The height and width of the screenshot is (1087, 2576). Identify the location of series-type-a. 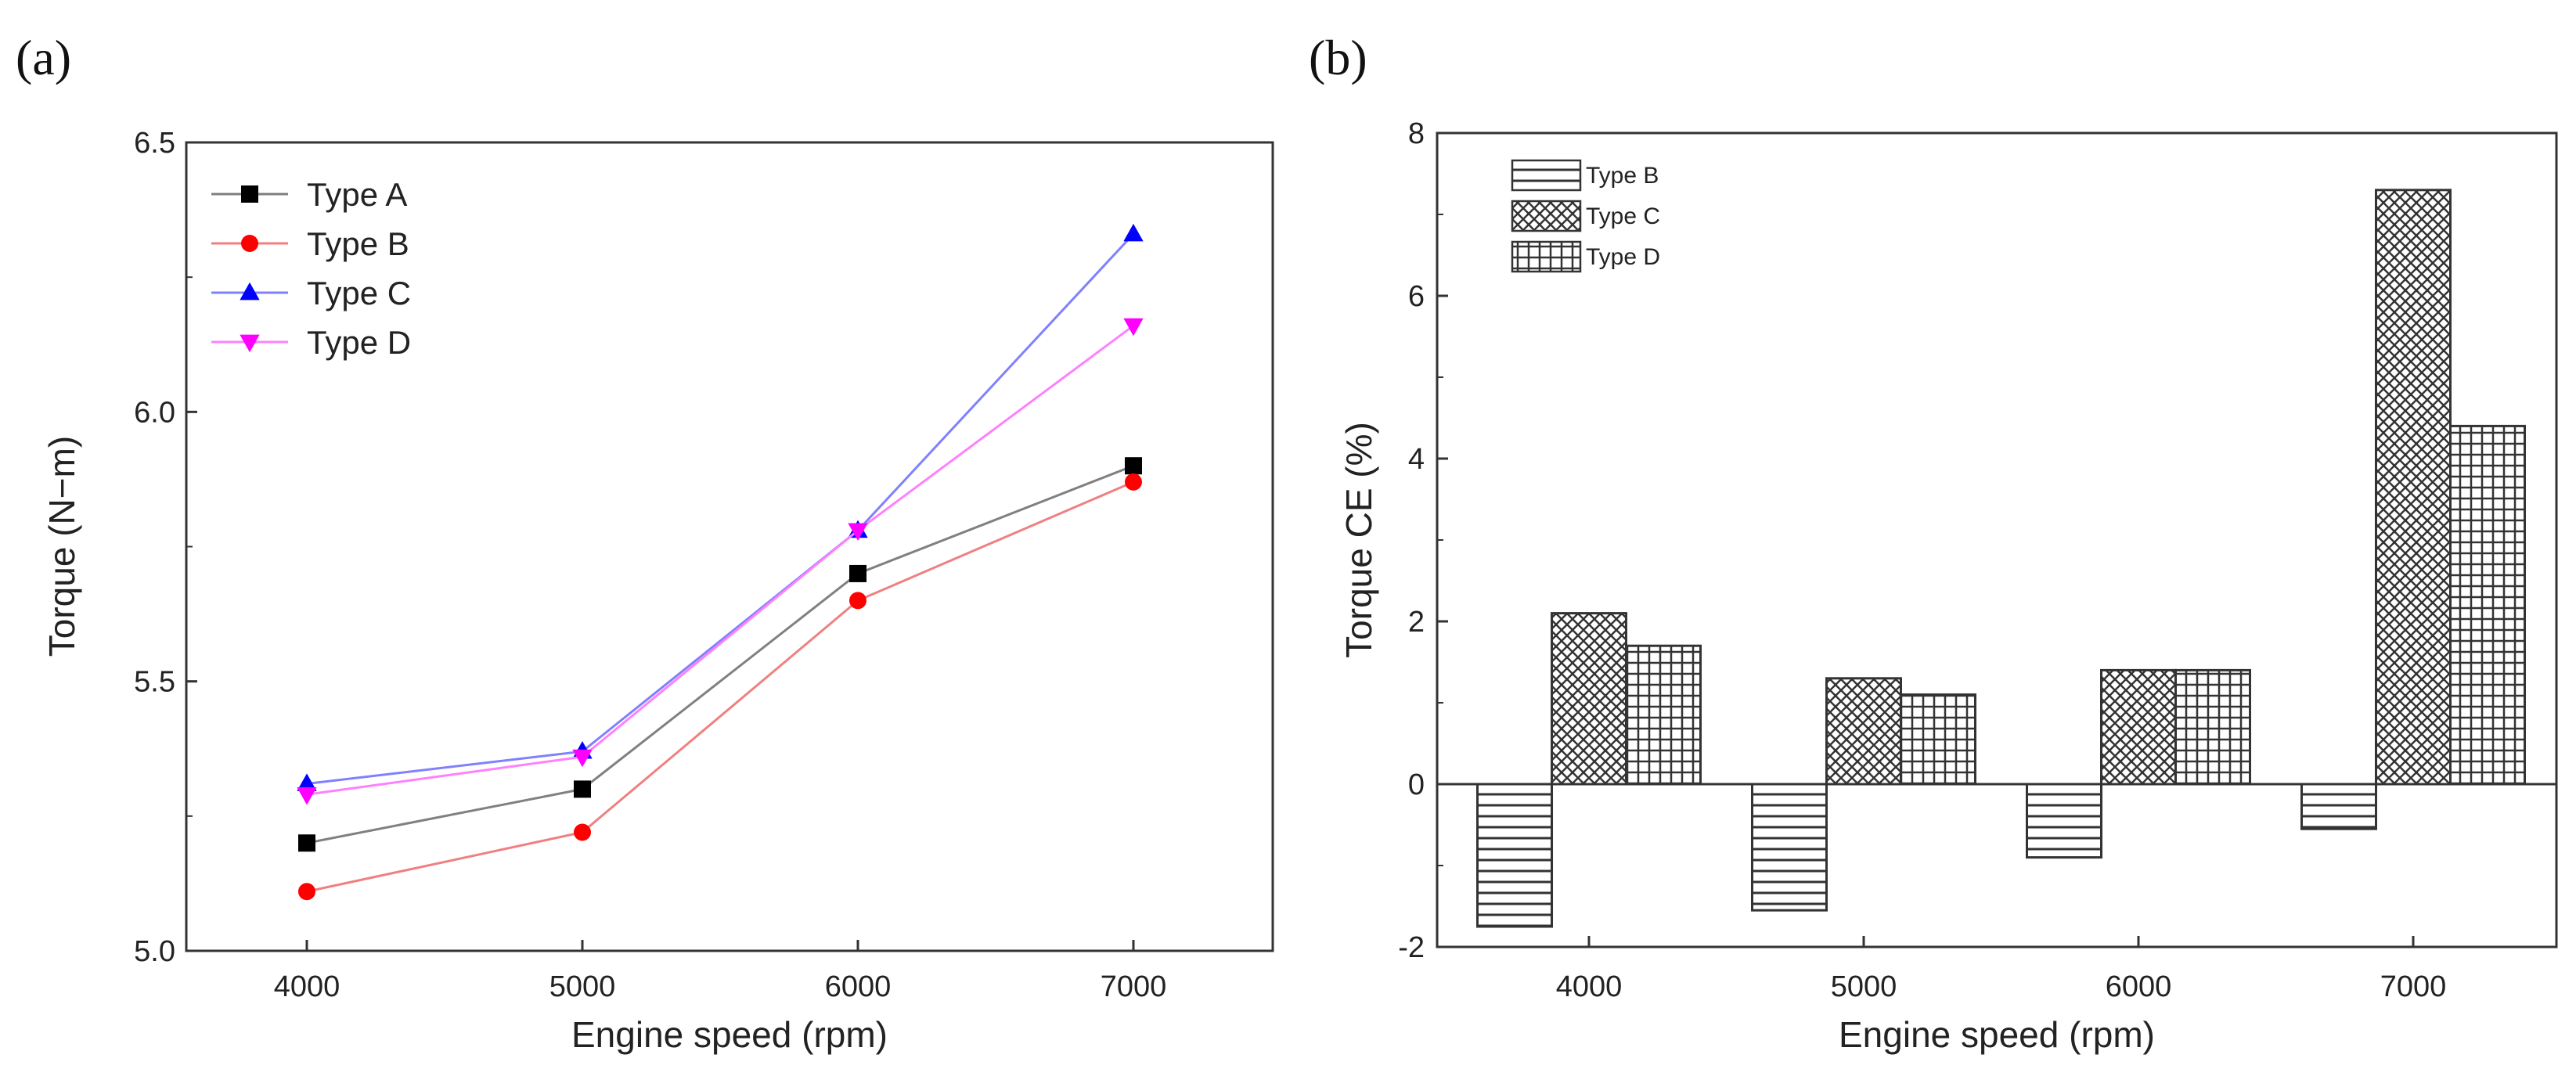
(720, 654).